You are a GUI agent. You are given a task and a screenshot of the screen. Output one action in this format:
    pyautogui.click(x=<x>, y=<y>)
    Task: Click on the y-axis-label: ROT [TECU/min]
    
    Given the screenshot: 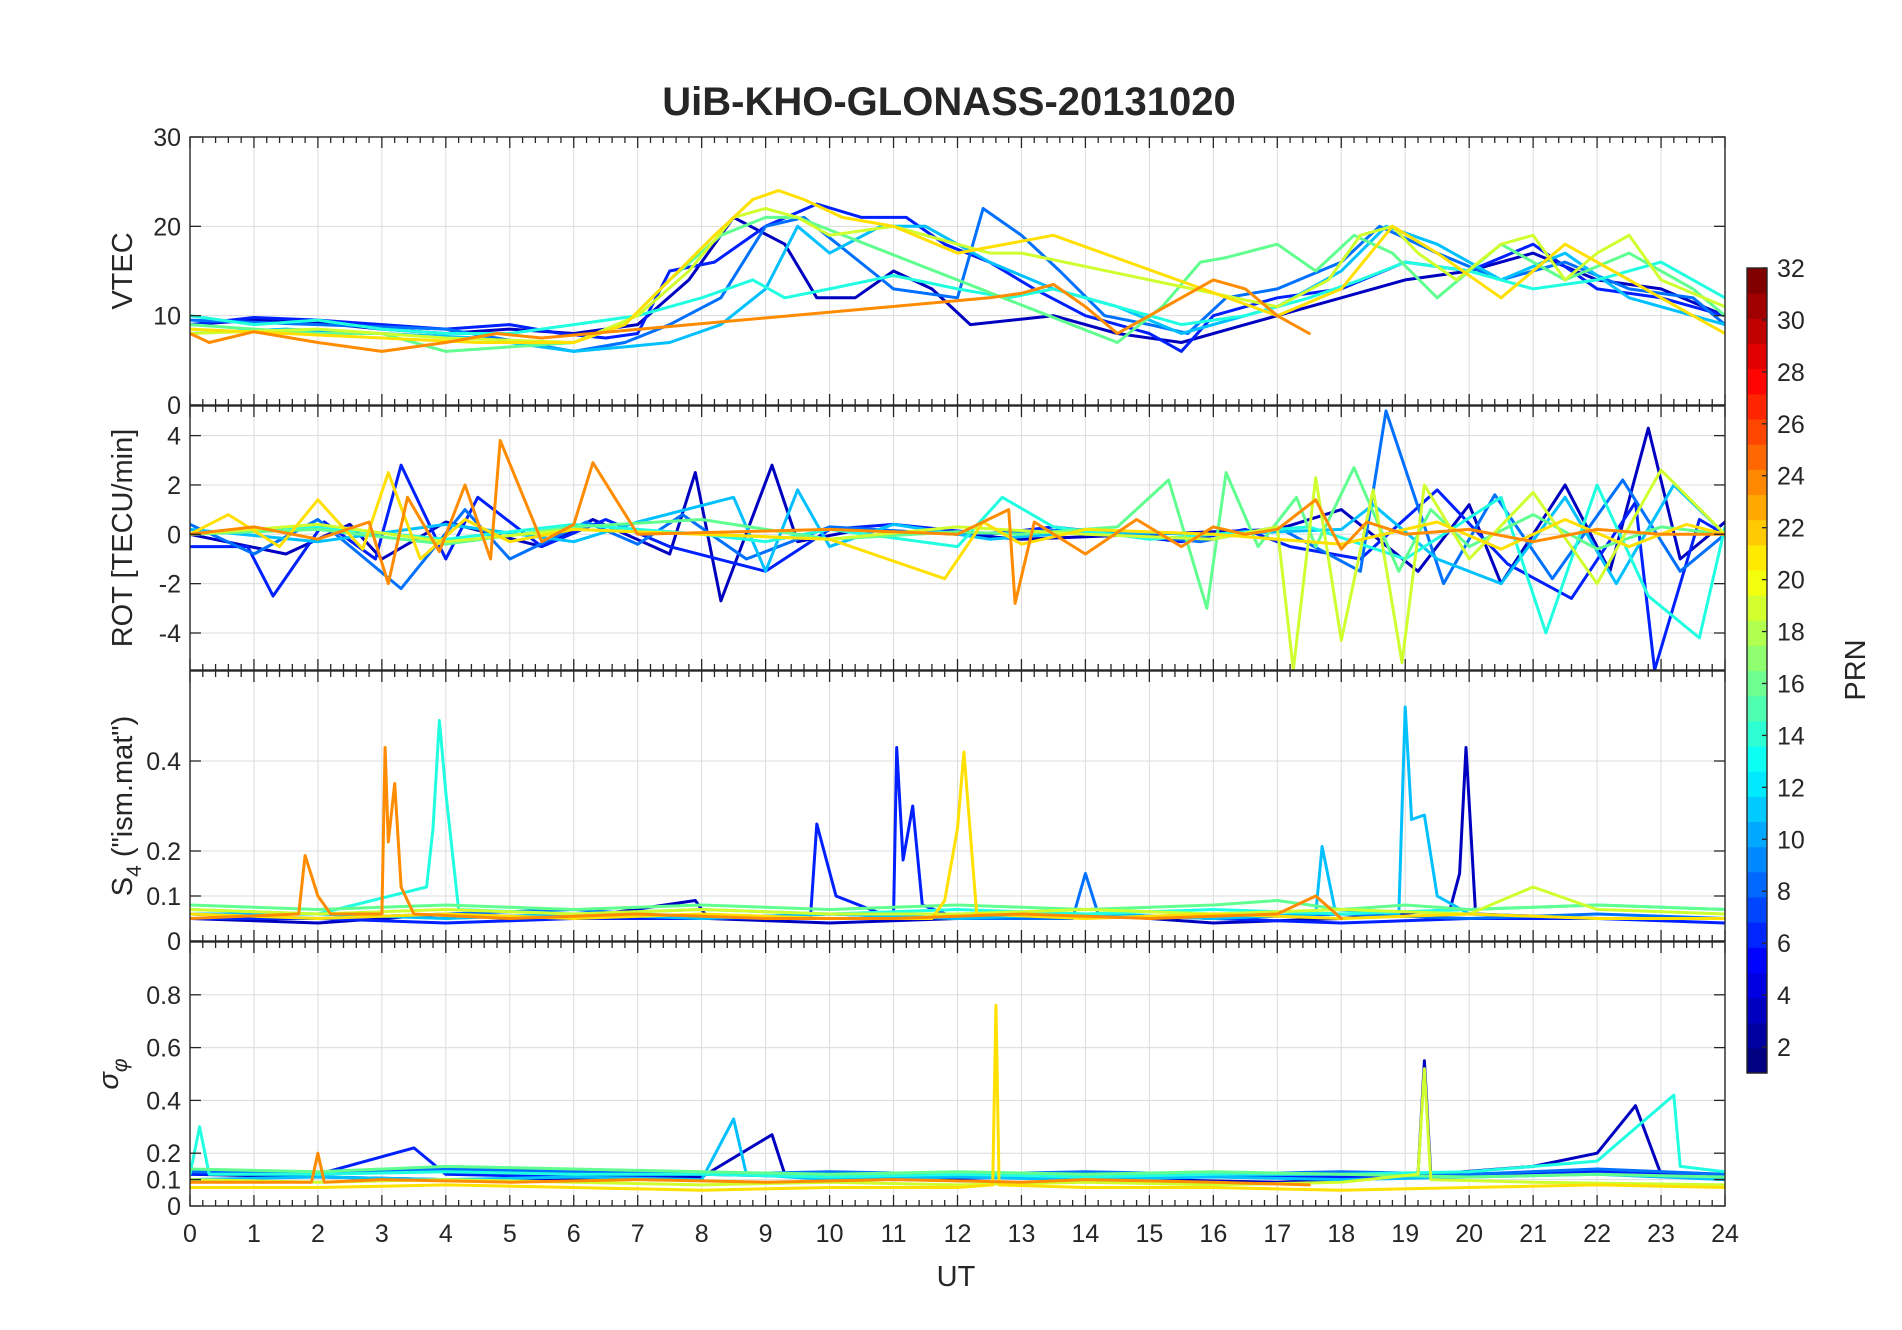 What is the action you would take?
    pyautogui.click(x=123, y=538)
    